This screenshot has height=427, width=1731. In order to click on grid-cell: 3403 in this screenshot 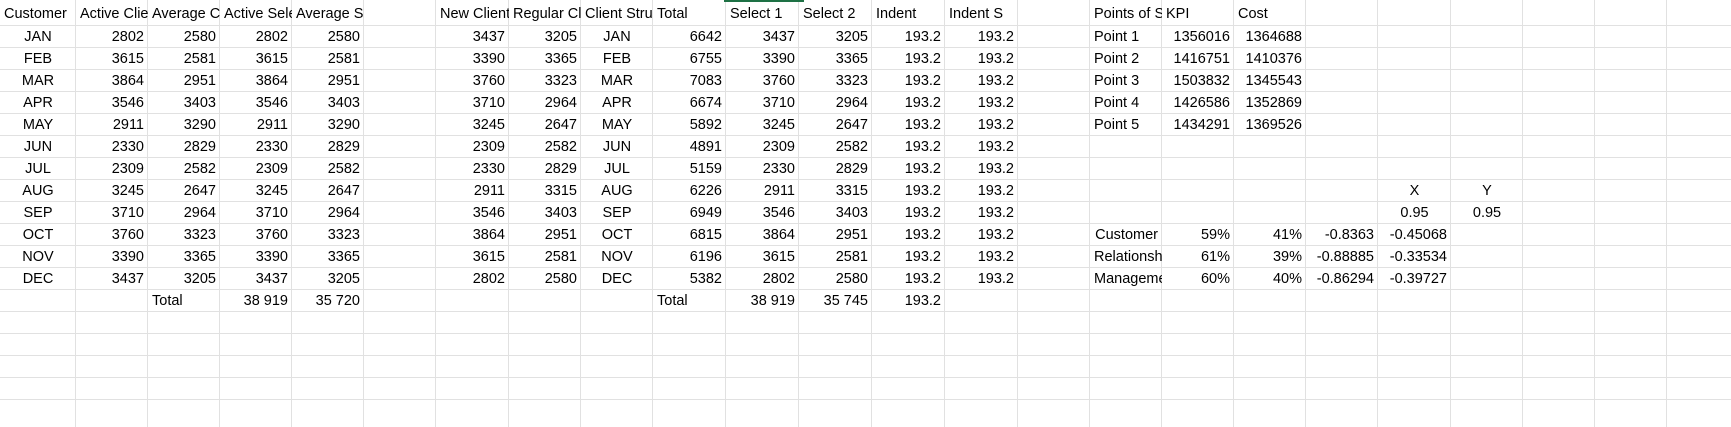, I will do `click(560, 213)`.